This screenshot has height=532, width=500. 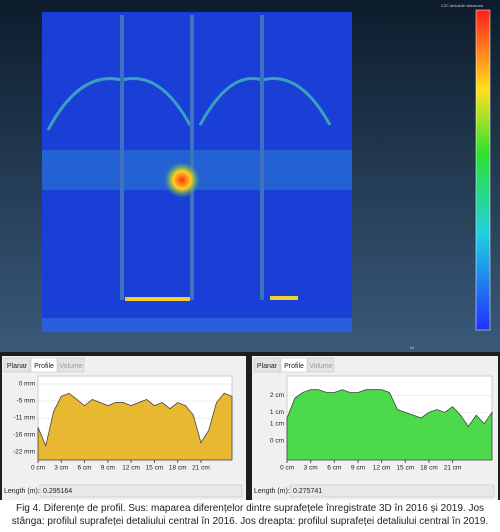 What do you see at coordinates (277, 440) in the screenshot?
I see `y-tick-label: 0 cm` at bounding box center [277, 440].